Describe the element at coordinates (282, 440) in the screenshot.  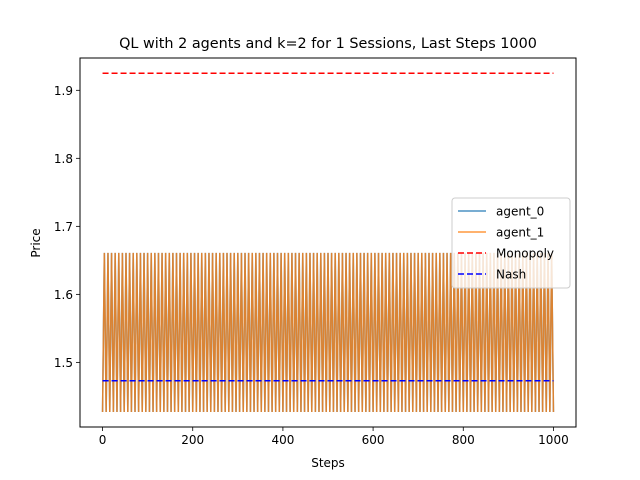
I see `x-tick-label: 400` at that location.